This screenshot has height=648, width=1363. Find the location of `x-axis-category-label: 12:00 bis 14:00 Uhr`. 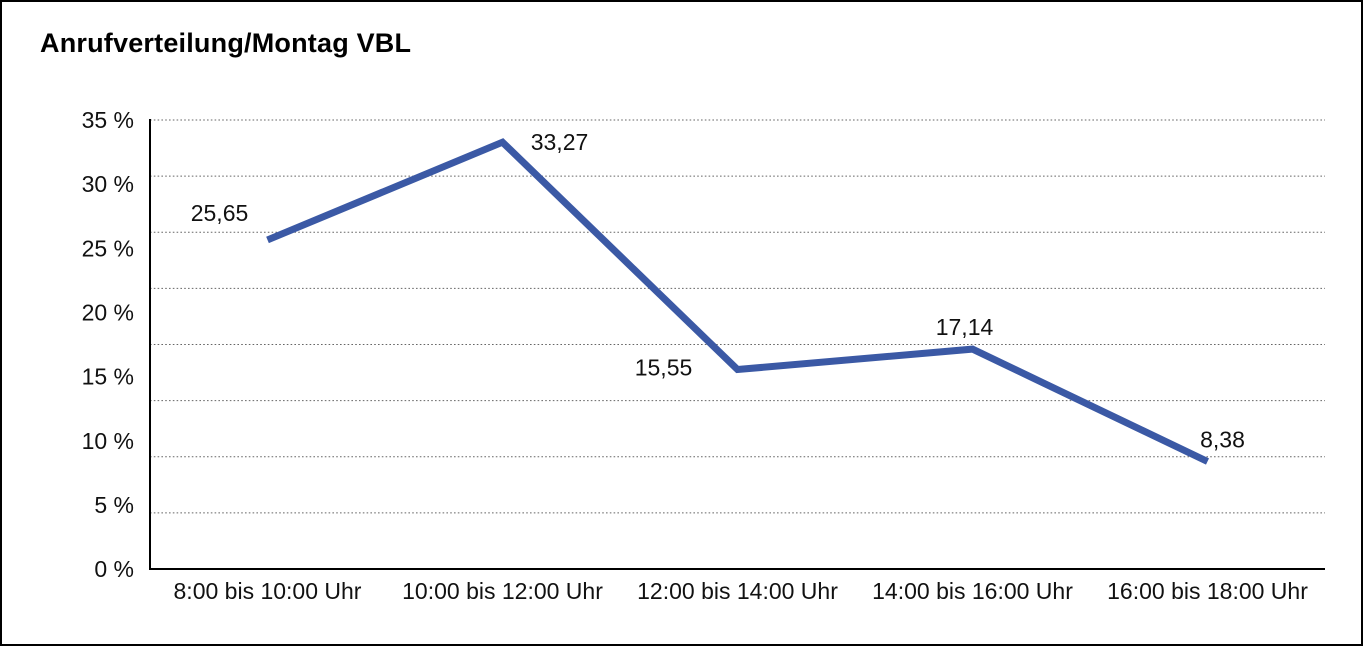

x-axis-category-label: 12:00 bis 14:00 Uhr is located at coordinates (737, 591).